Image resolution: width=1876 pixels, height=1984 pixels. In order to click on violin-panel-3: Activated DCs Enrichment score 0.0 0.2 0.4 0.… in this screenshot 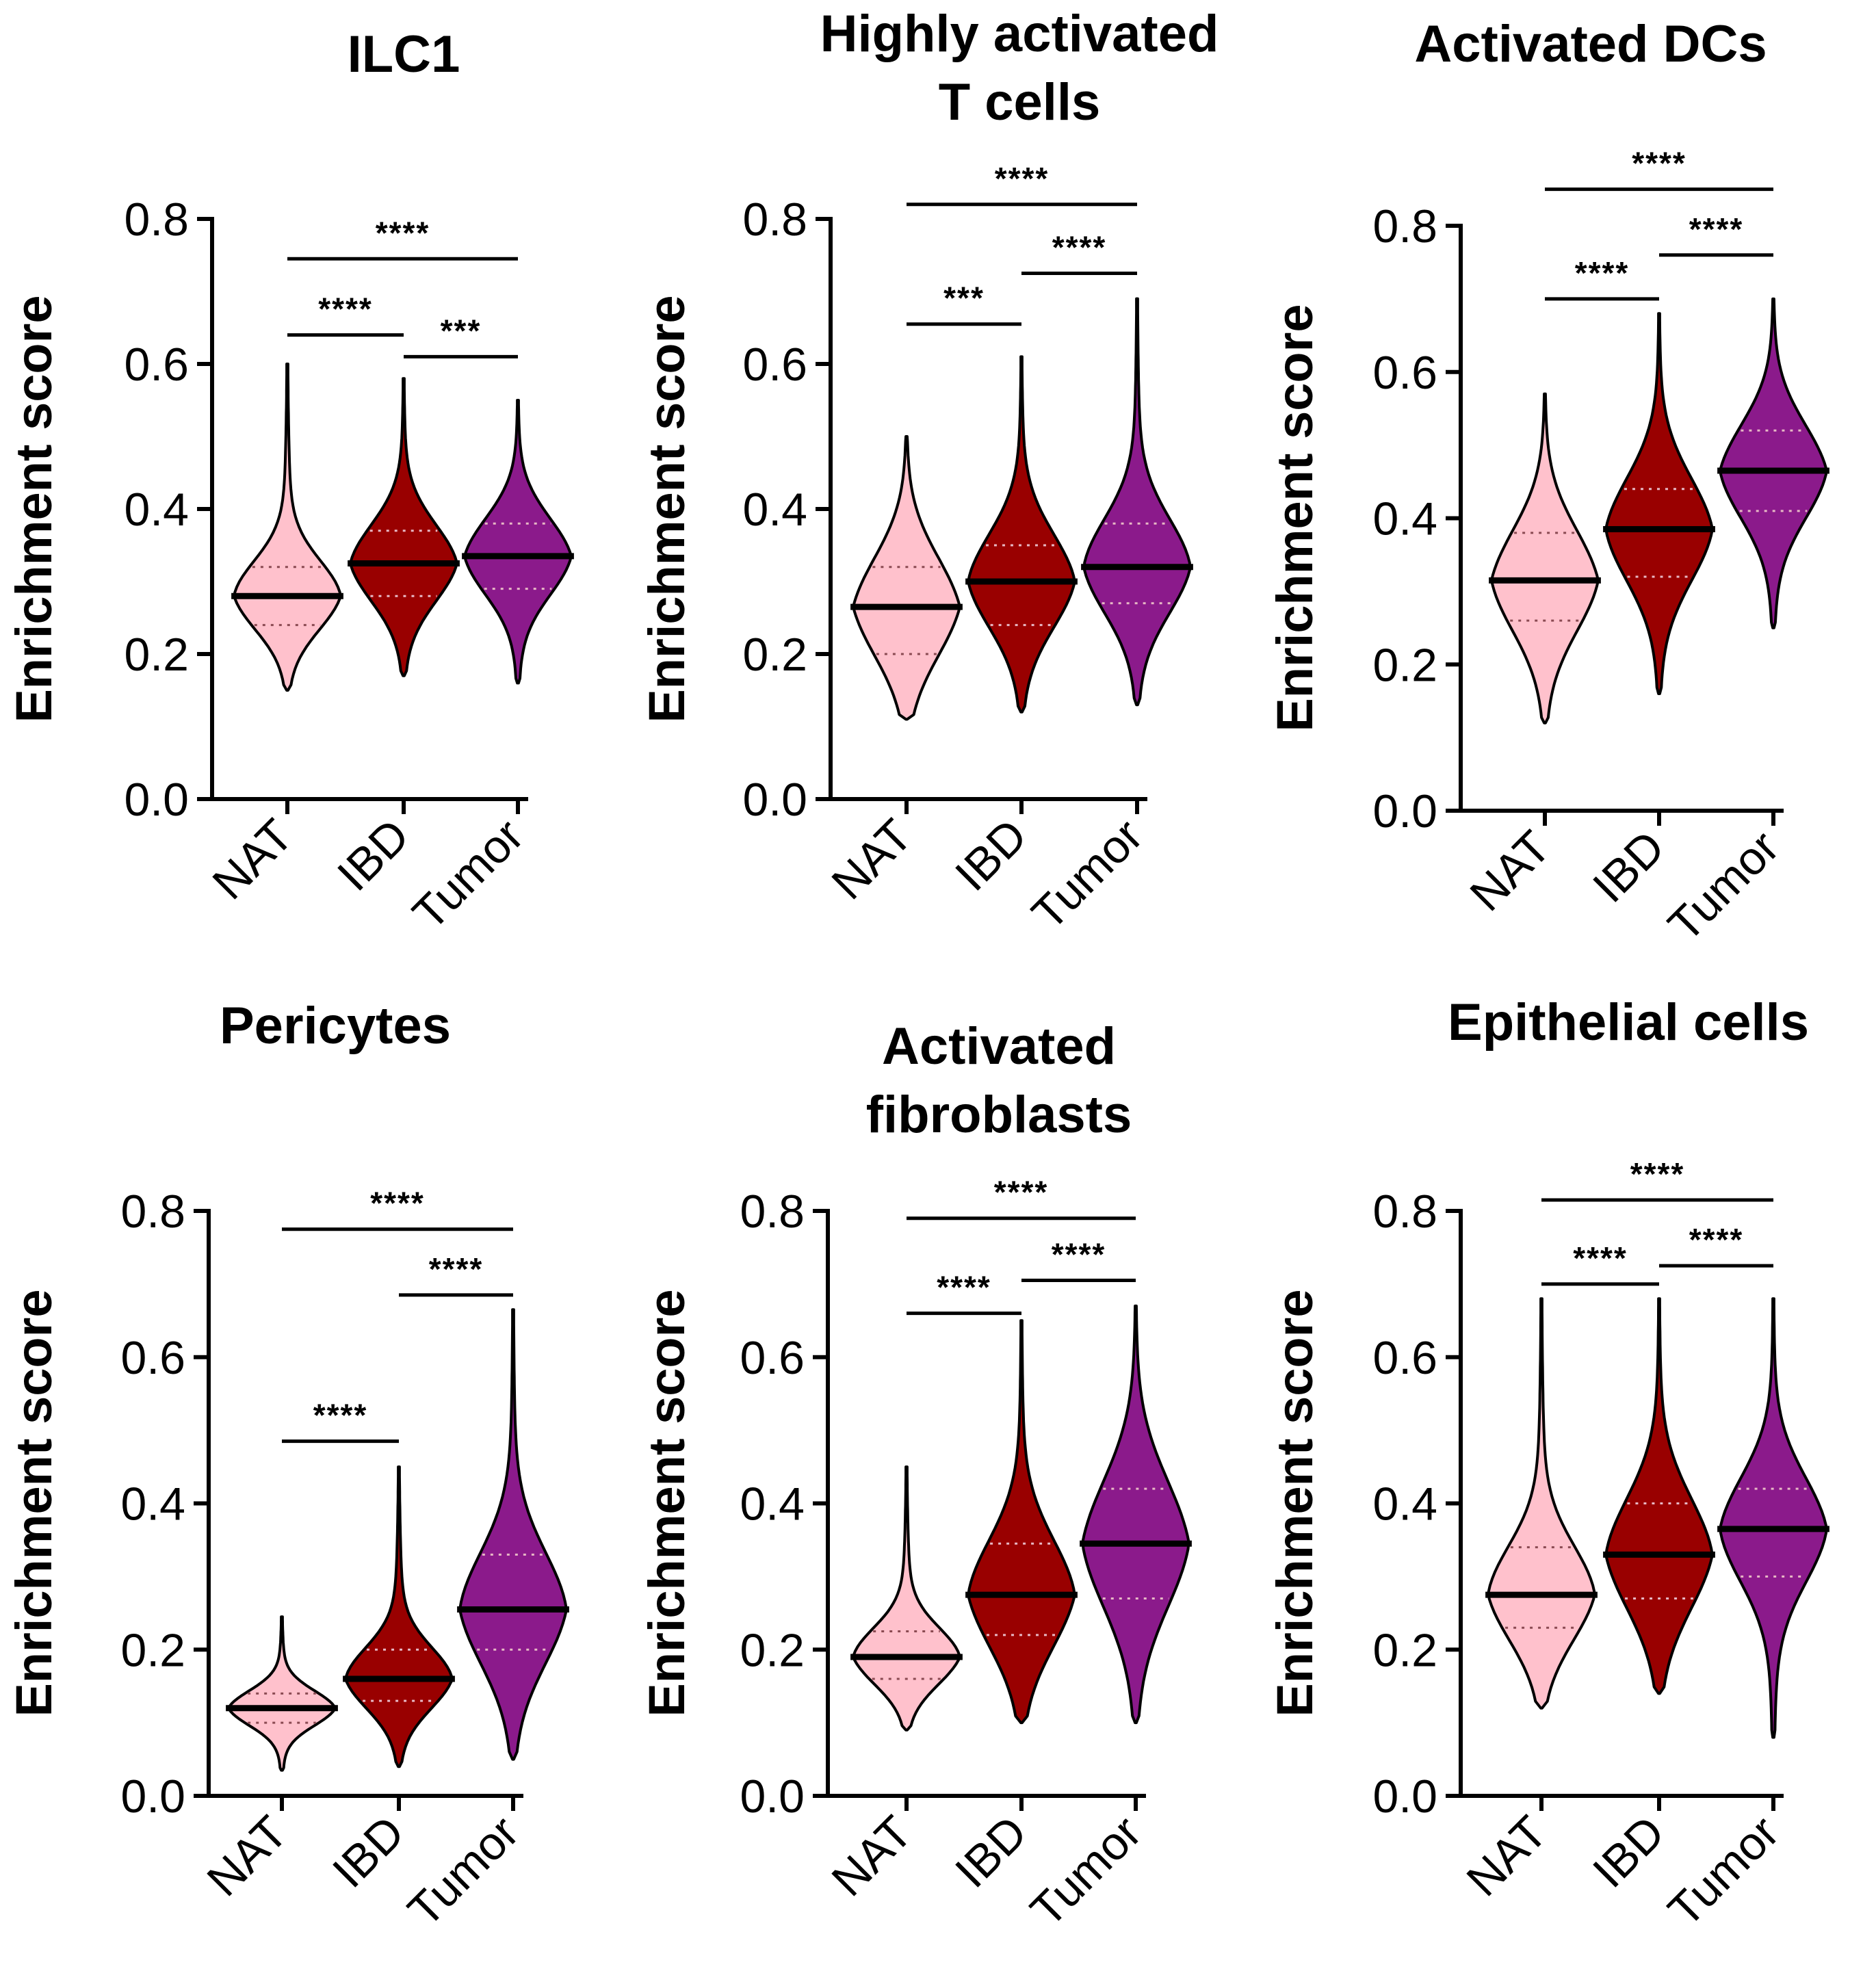, I will do `click(1548, 483)`.